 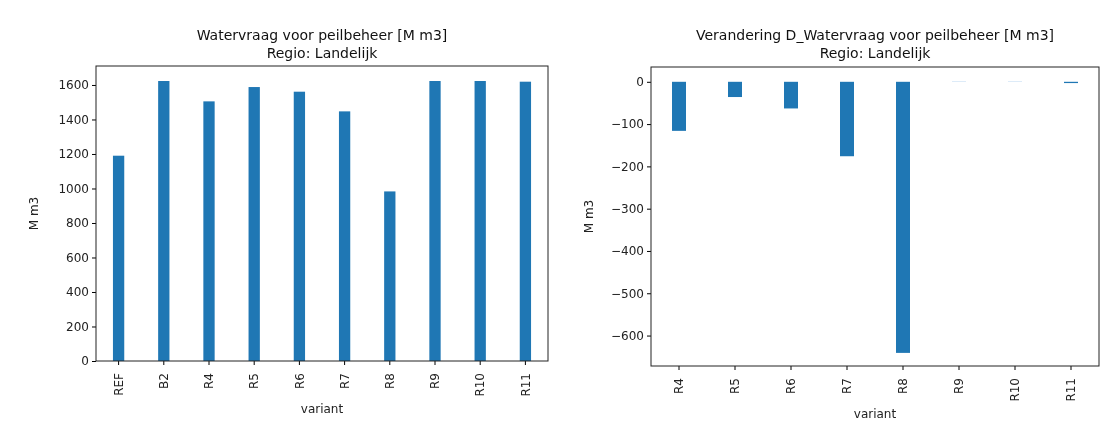 What do you see at coordinates (875, 35) in the screenshot?
I see `chart-title: Verandering D_Watervraag voor peilbeheer [M m3]` at bounding box center [875, 35].